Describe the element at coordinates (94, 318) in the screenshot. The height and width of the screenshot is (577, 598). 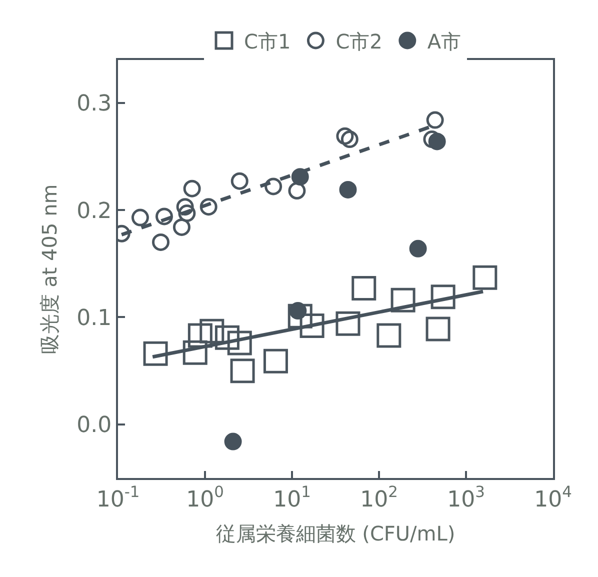
I see `y-tick-label: 0.1` at that location.